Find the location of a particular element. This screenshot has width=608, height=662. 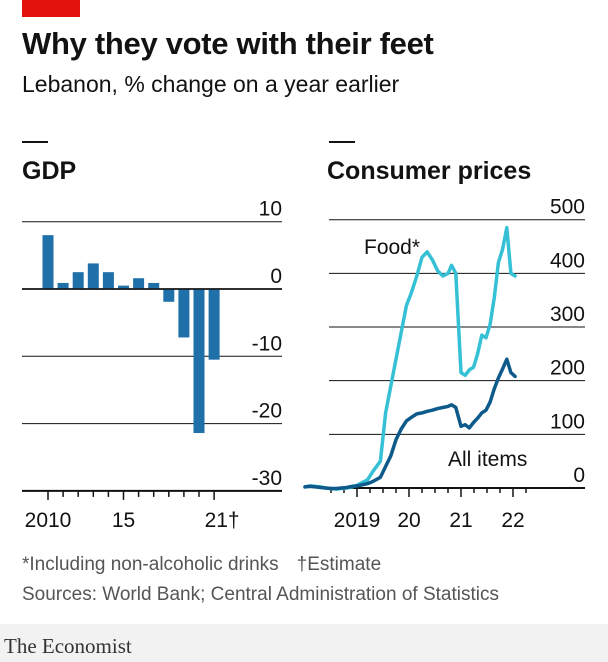

prices-x-tick-label: 21 is located at coordinates (460, 520).